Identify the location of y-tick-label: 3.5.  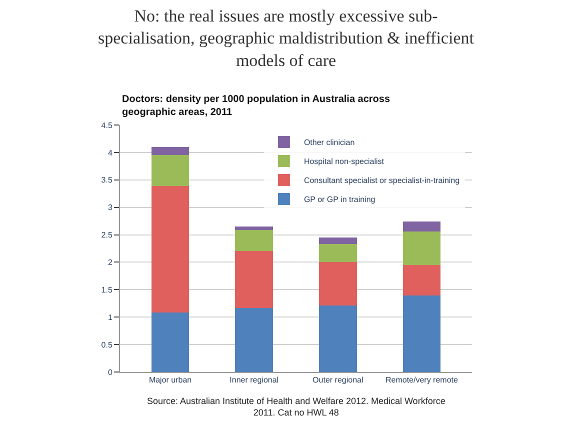
(107, 180).